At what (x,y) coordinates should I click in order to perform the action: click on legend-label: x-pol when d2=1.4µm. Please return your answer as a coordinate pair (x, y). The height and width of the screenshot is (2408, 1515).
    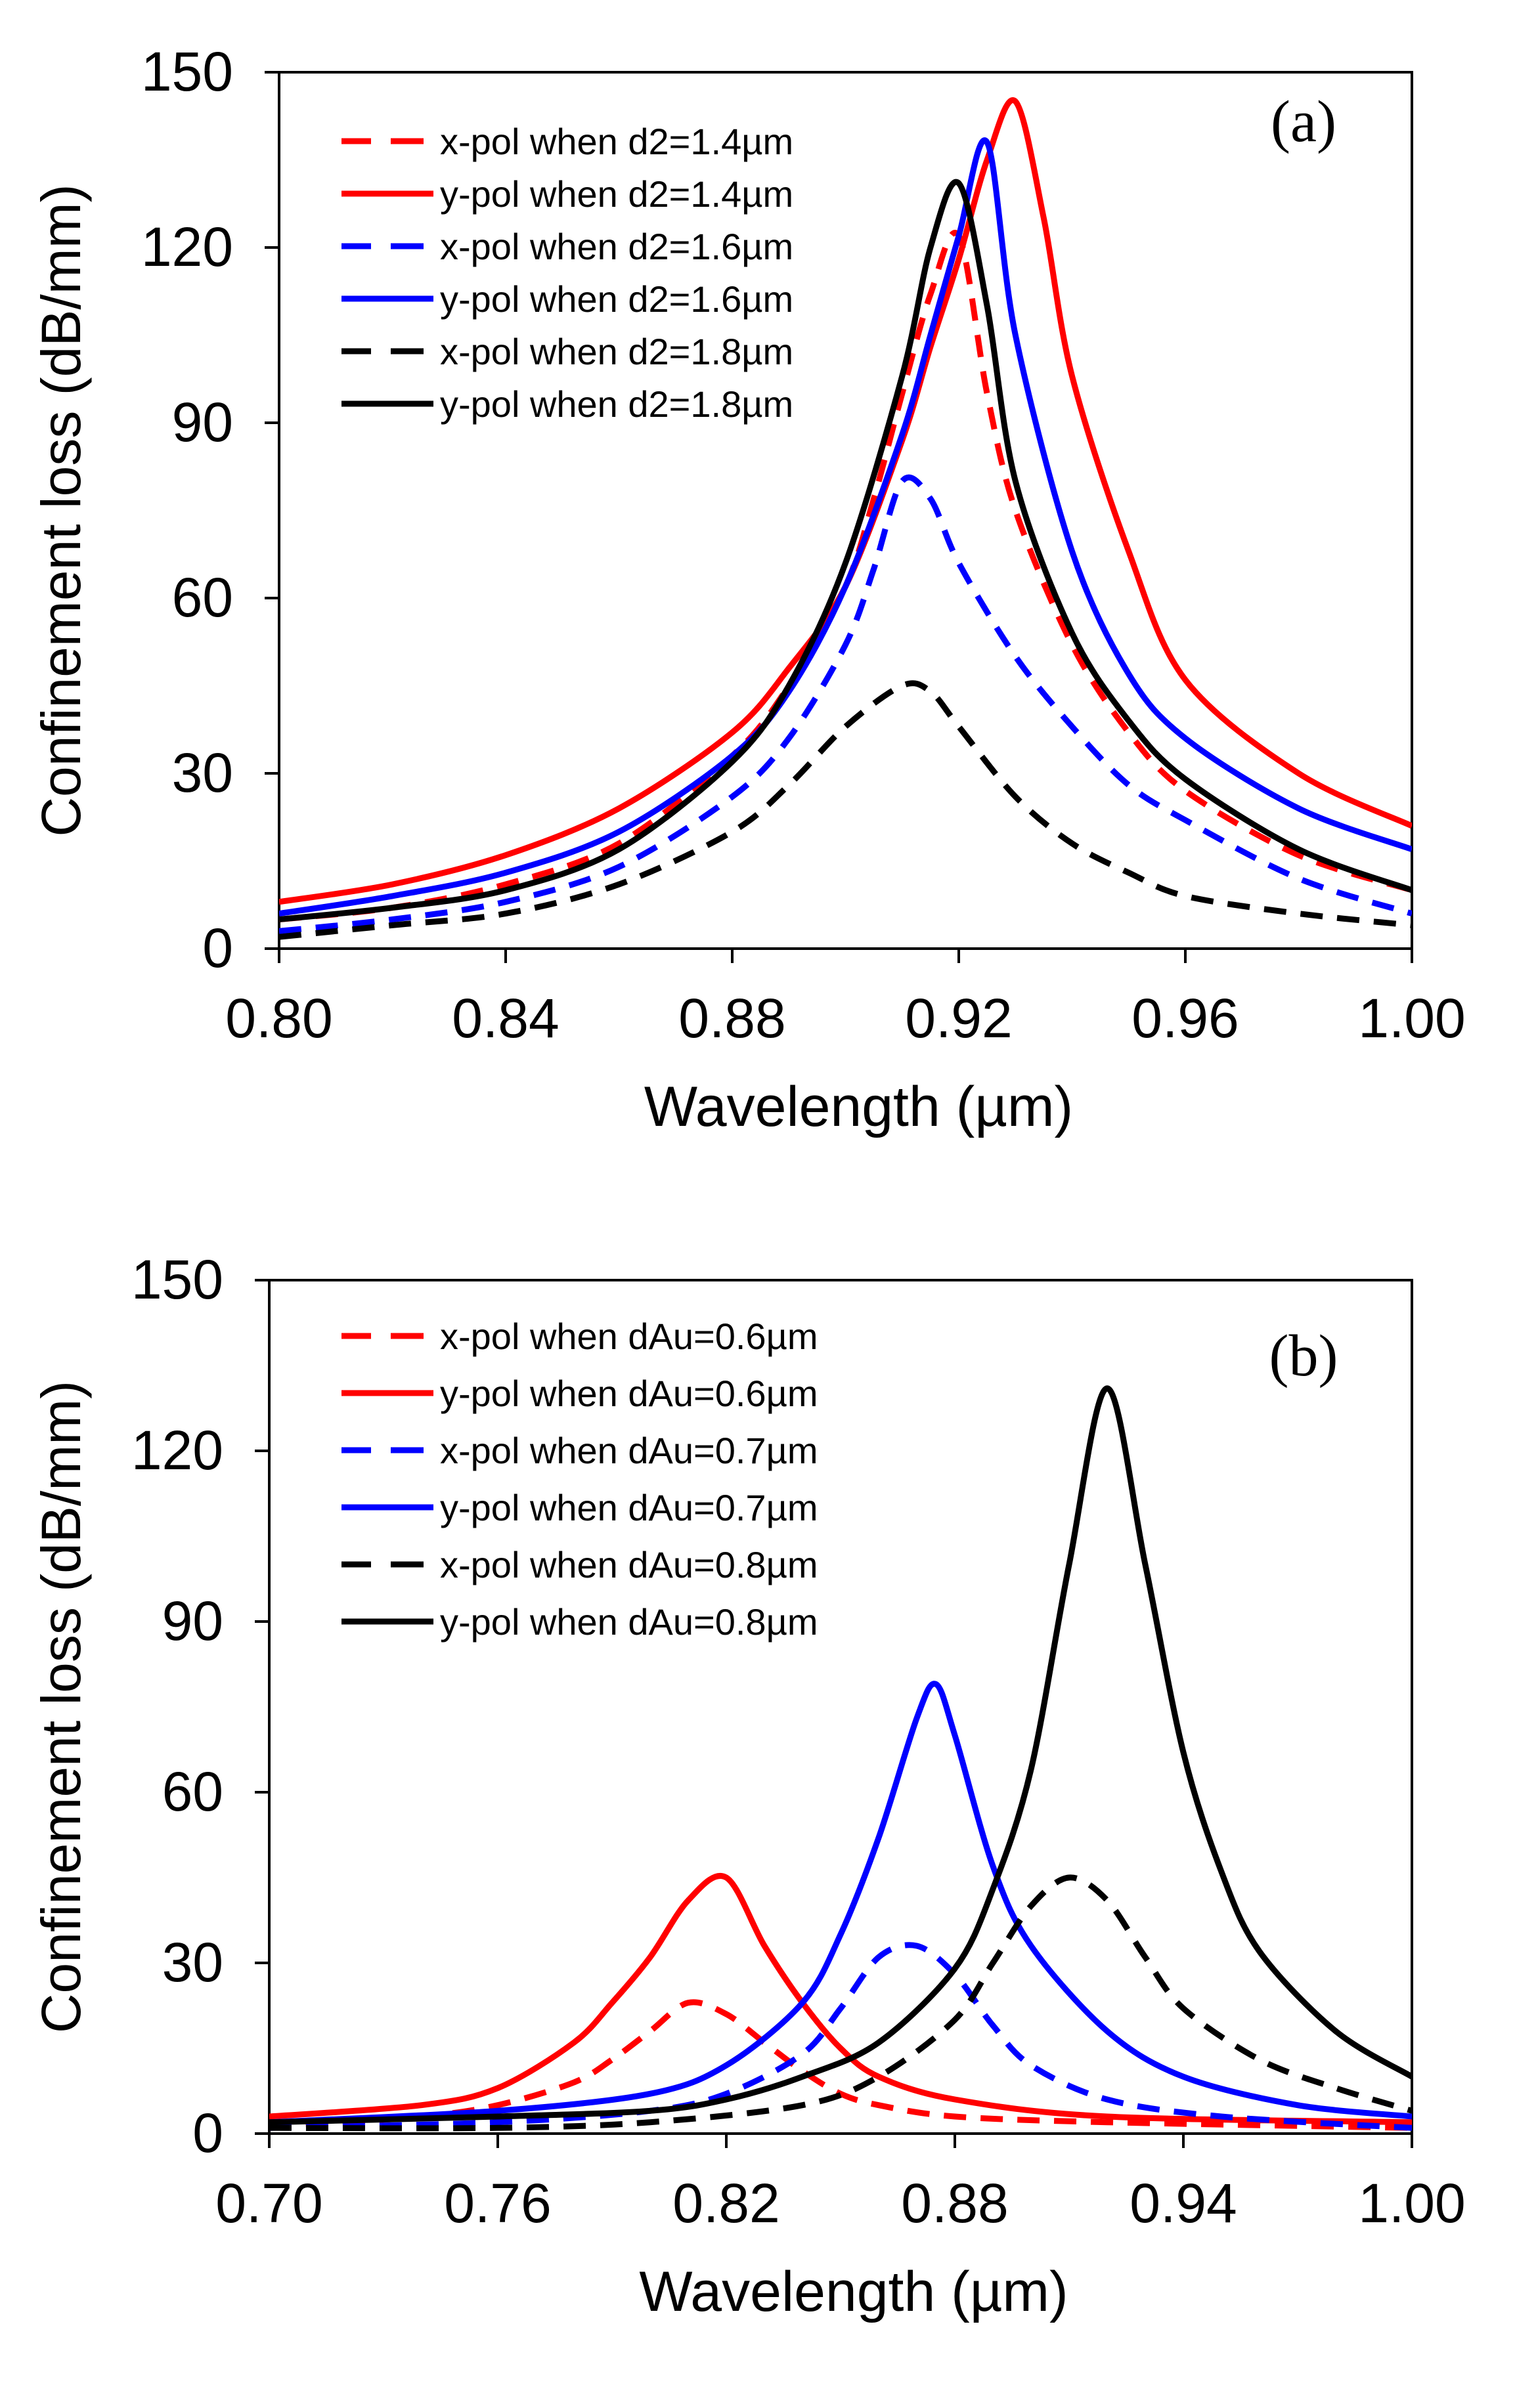
    Looking at the image, I should click on (616, 141).